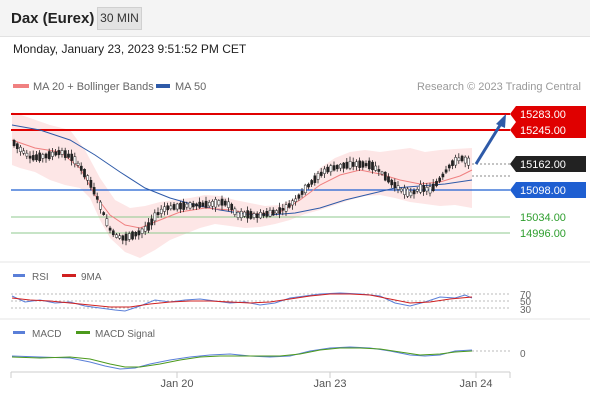  I want to click on price-tag-r1: 15245.00, so click(548, 130).